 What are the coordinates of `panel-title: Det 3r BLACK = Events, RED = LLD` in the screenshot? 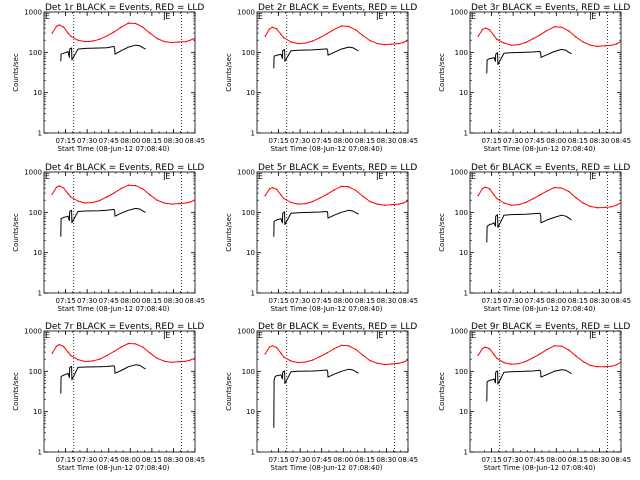 It's located at (550, 8).